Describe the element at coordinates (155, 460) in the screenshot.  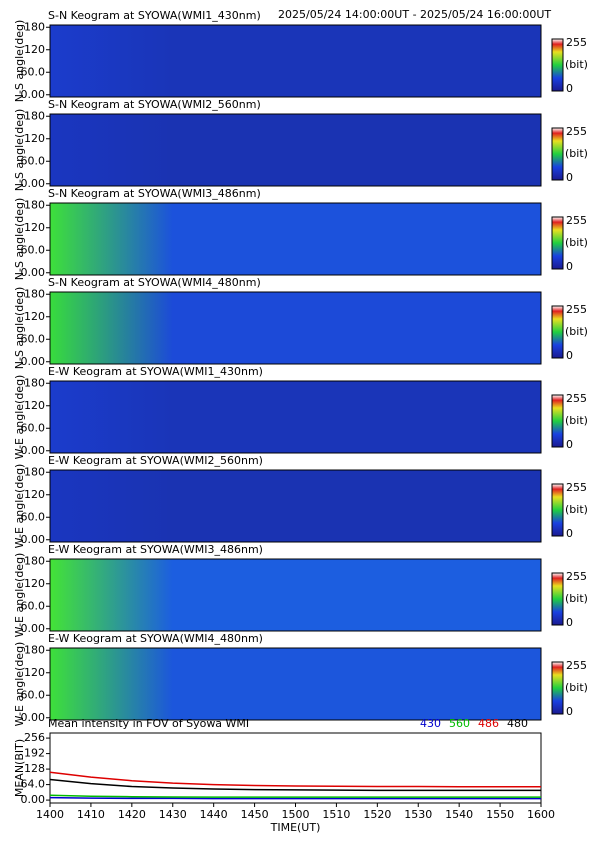
I see `panel-title: E-W Keogram at SYOWA(WMI2_560nm)` at that location.